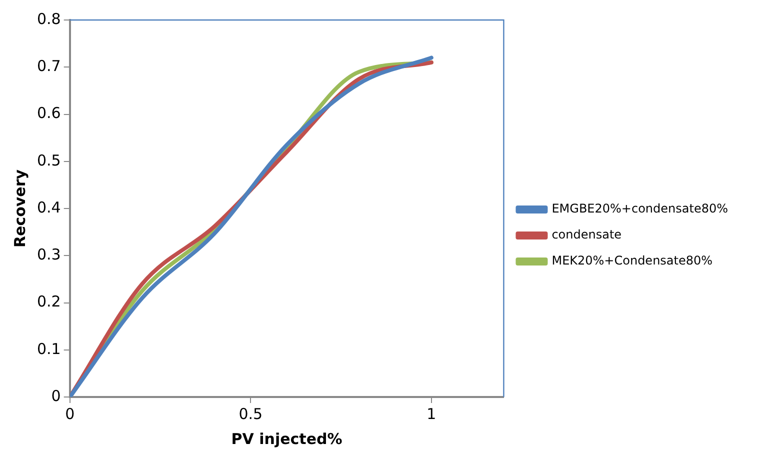 The width and height of the screenshot is (758, 465). What do you see at coordinates (48, 66) in the screenshot?
I see `y-tick-label: 0.7` at bounding box center [48, 66].